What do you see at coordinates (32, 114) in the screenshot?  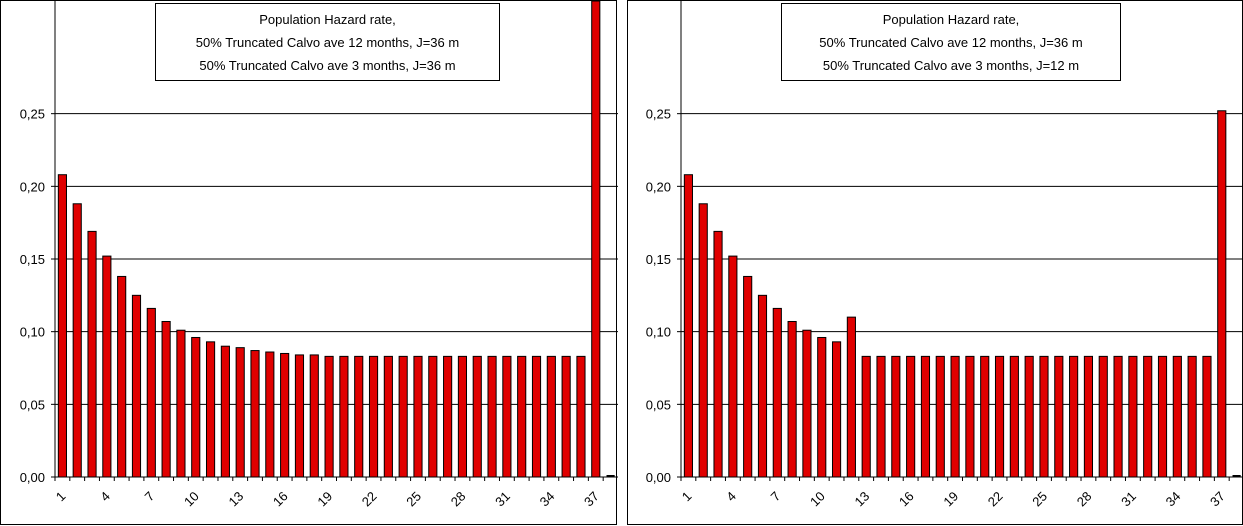 I see `y-tick-label: 0,25` at bounding box center [32, 114].